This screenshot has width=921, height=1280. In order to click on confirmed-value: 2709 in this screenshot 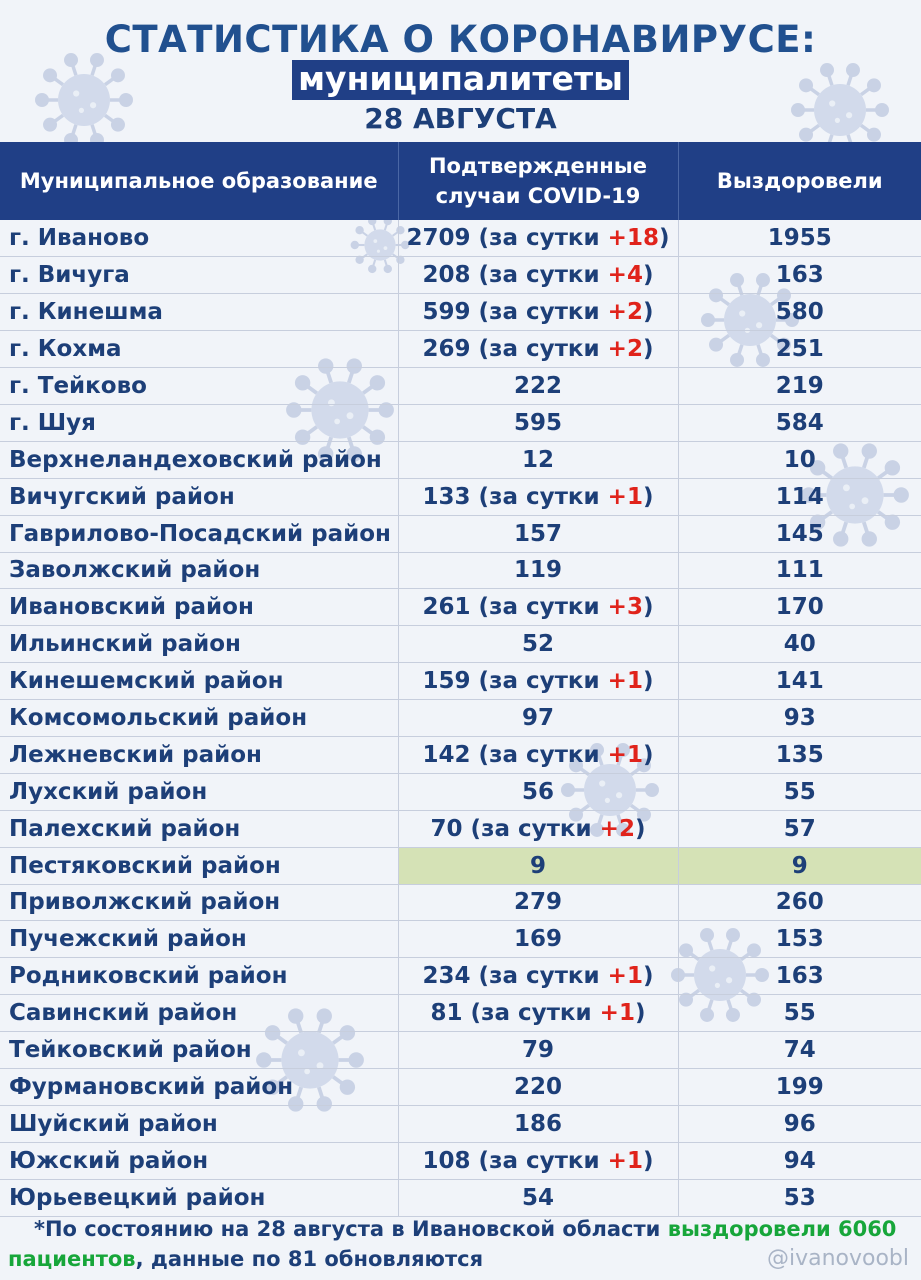, I will do `click(438, 238)`.